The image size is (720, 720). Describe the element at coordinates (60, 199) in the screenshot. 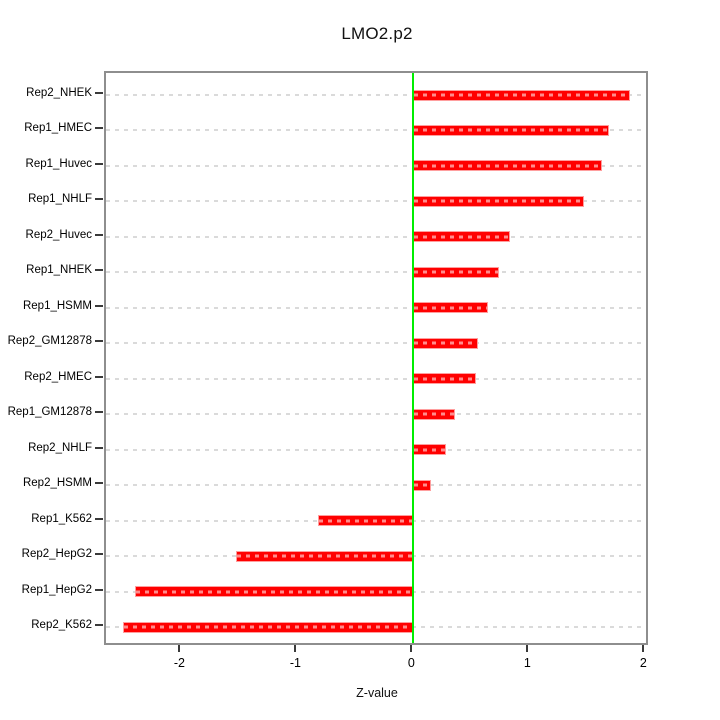

I see `y-label-Rep1_NHLF: Rep1_NHLF` at that location.